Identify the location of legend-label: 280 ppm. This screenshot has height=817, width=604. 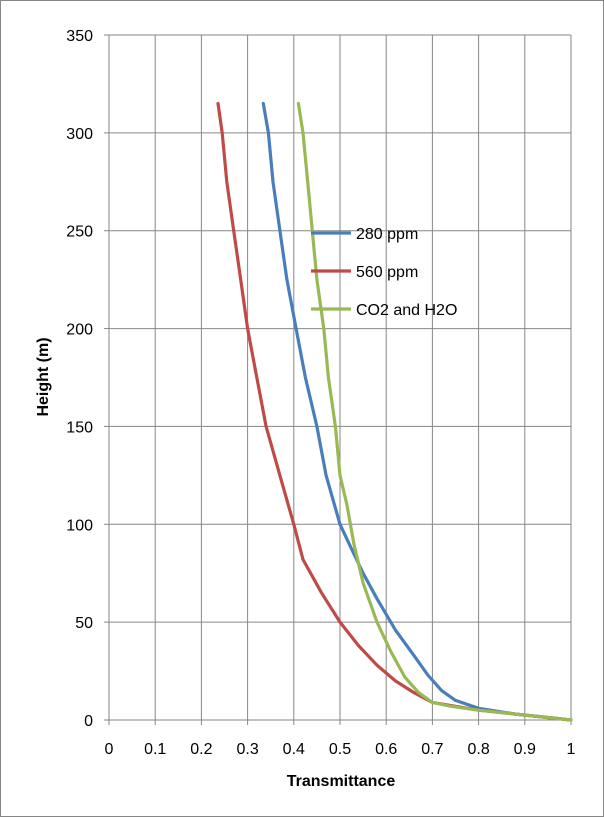
(387, 234).